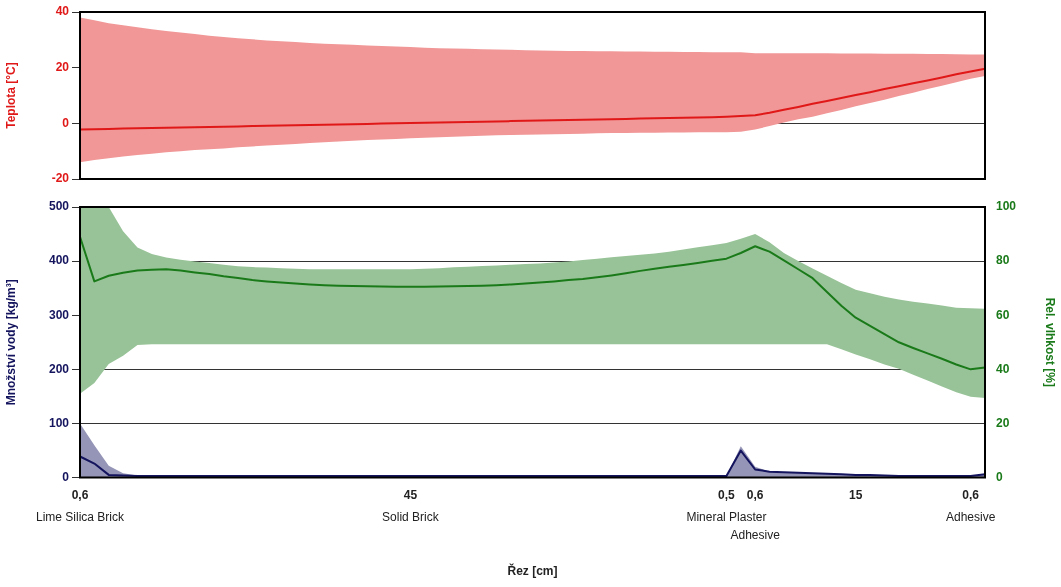 Image resolution: width=1061 pixels, height=587 pixels. I want to click on y2-tick-label: 20, so click(1003, 422).